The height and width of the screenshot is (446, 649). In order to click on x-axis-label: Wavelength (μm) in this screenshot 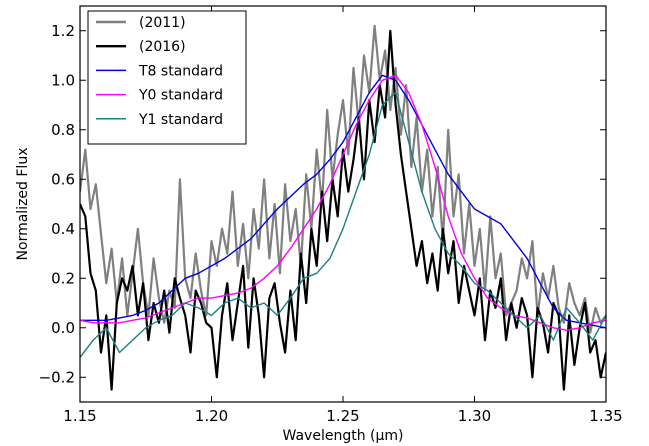, I will do `click(343, 436)`.